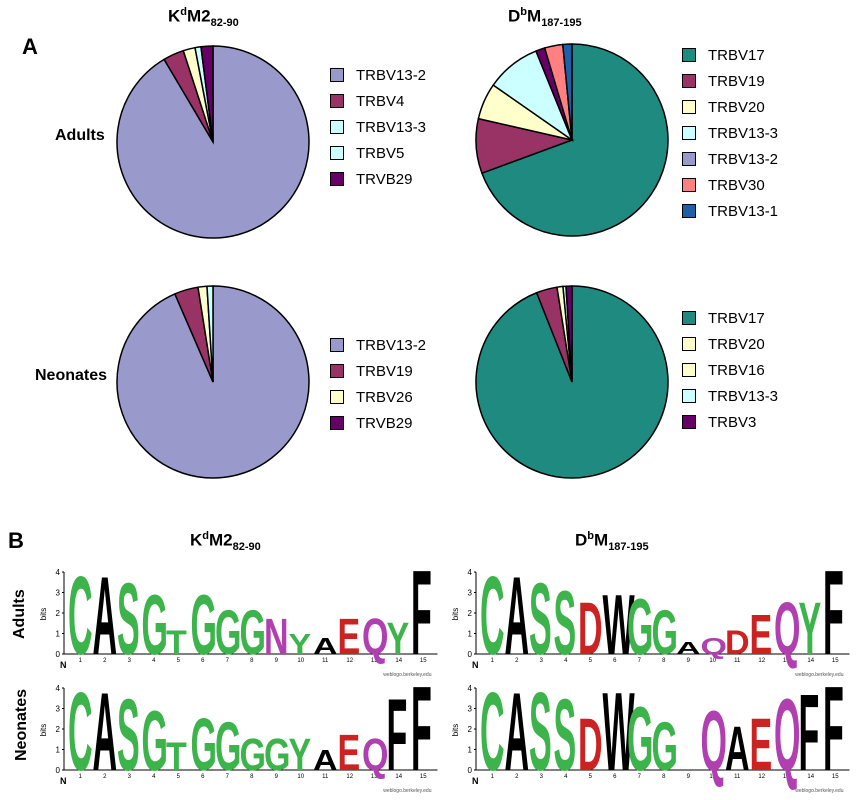  I want to click on pie-slice-trbv17, so click(574, 140).